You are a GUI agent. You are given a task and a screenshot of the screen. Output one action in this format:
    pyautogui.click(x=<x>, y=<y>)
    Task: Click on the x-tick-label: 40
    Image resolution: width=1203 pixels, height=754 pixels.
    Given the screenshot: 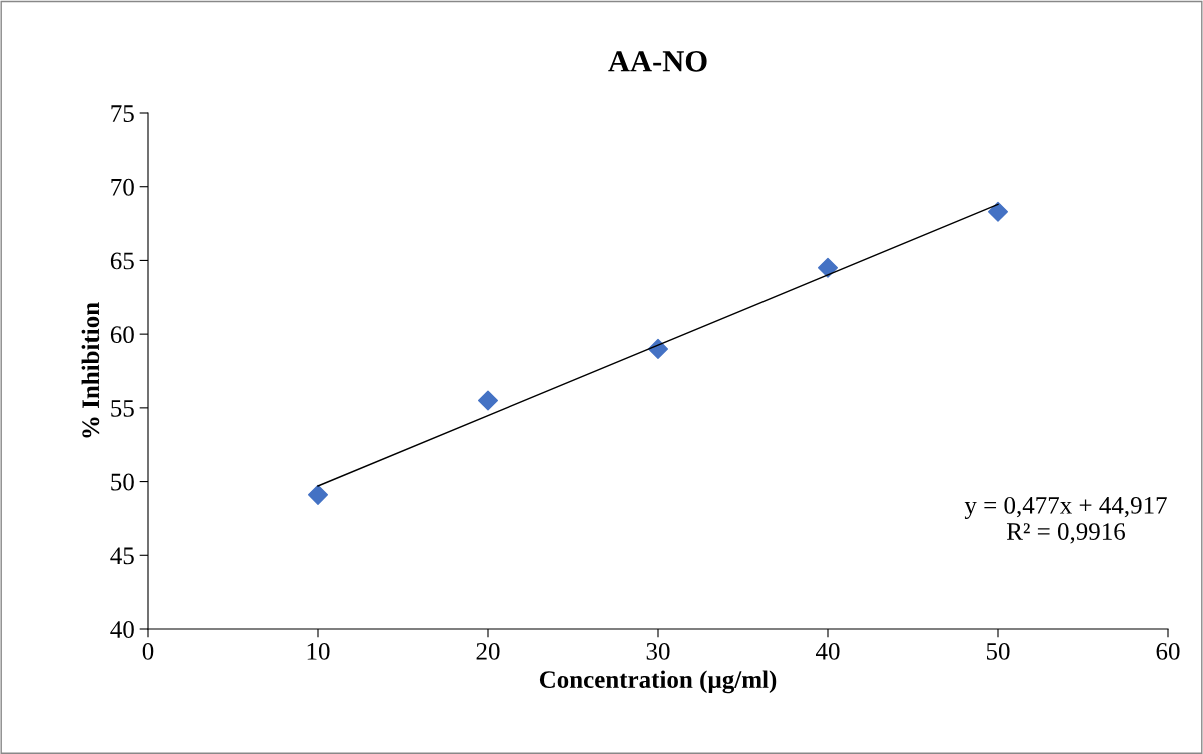 What is the action you would take?
    pyautogui.click(x=827, y=651)
    